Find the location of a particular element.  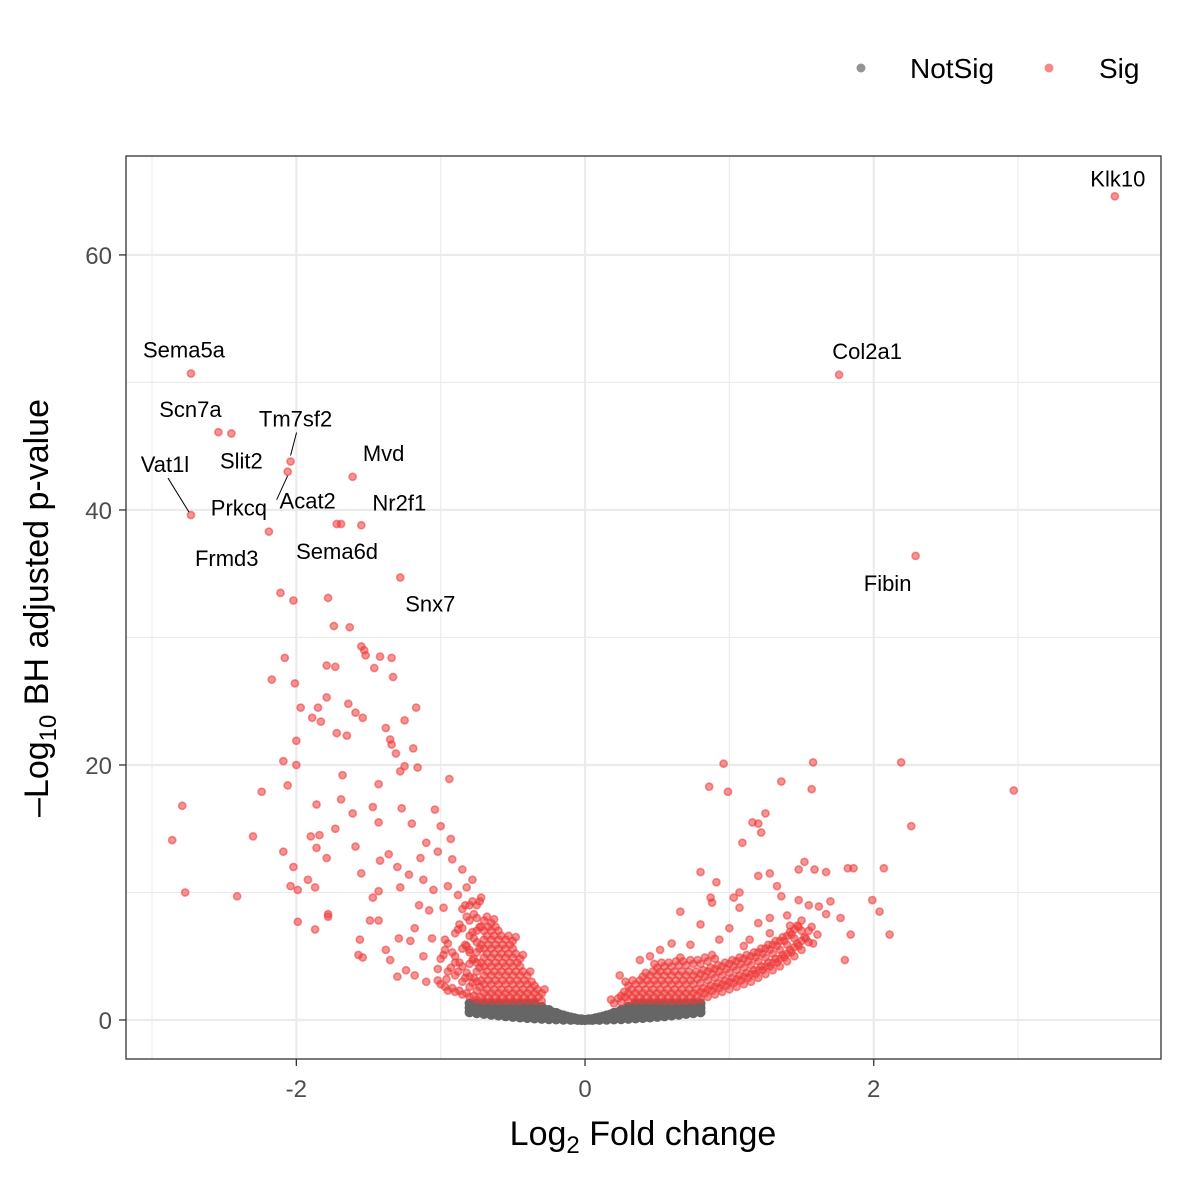

y-axis-title-sub: 10 is located at coordinates (48, 728).